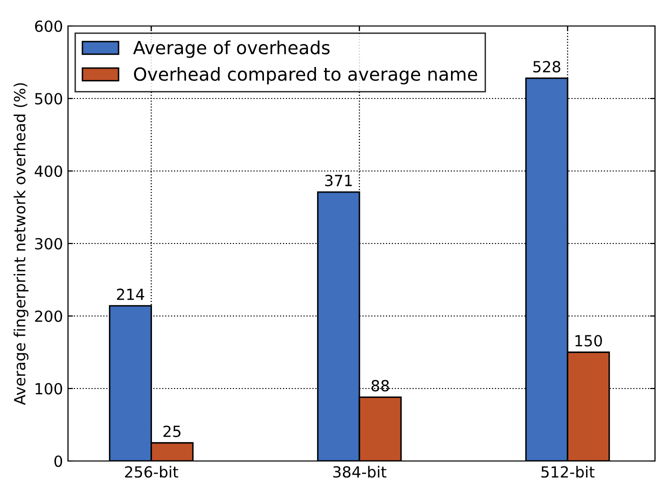  I want to click on y-tick-label: 300, so click(48, 244).